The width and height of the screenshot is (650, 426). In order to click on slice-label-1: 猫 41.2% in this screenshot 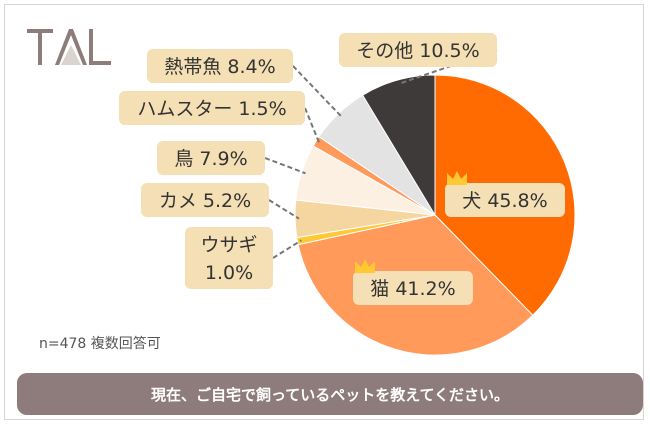, I will do `click(412, 289)`.